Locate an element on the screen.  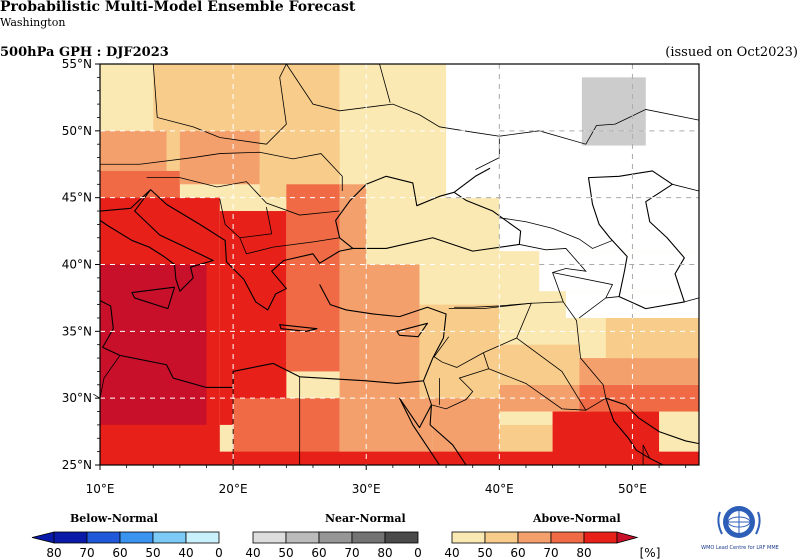
legend-tick-above: 60 is located at coordinates (517, 553).